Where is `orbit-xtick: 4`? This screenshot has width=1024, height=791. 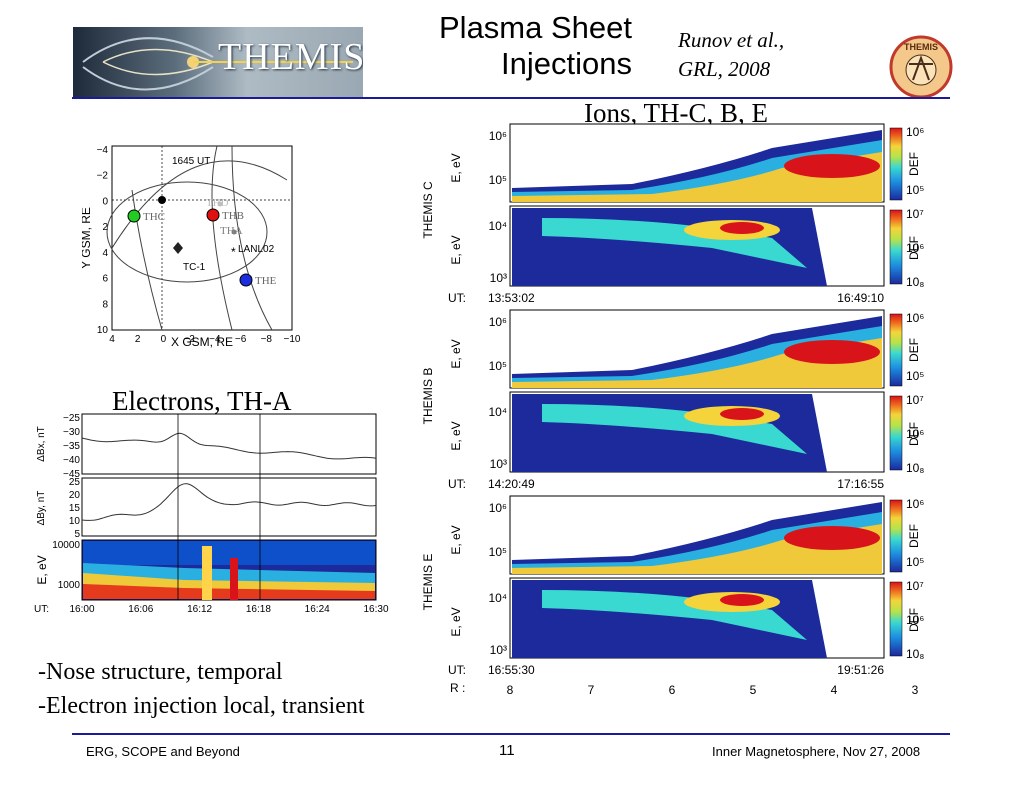 orbit-xtick: 4 is located at coordinates (112, 339).